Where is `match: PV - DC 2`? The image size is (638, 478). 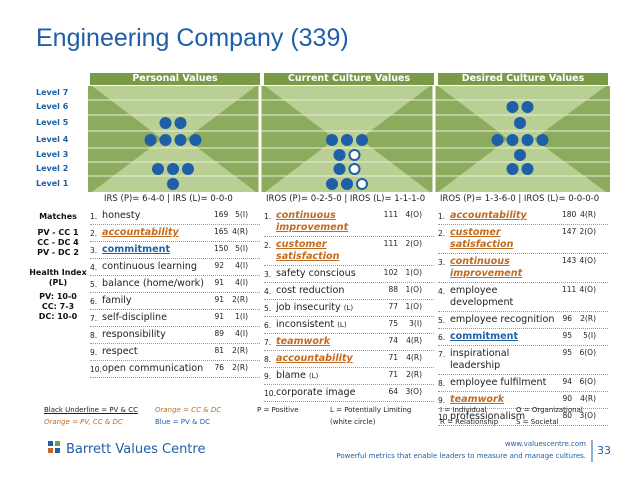
match: PV - DC 2 is located at coordinates (58, 252).